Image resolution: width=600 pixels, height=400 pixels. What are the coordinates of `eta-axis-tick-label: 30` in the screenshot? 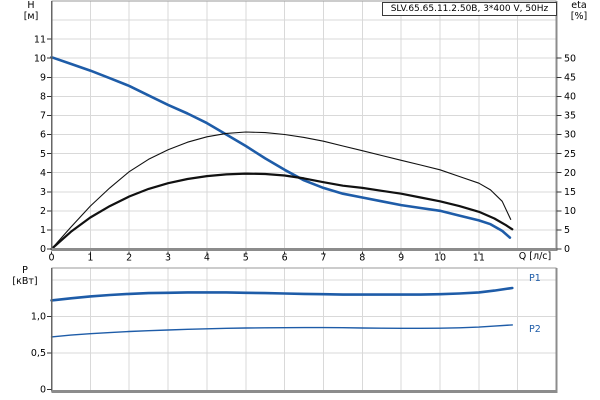 It's located at (570, 135).